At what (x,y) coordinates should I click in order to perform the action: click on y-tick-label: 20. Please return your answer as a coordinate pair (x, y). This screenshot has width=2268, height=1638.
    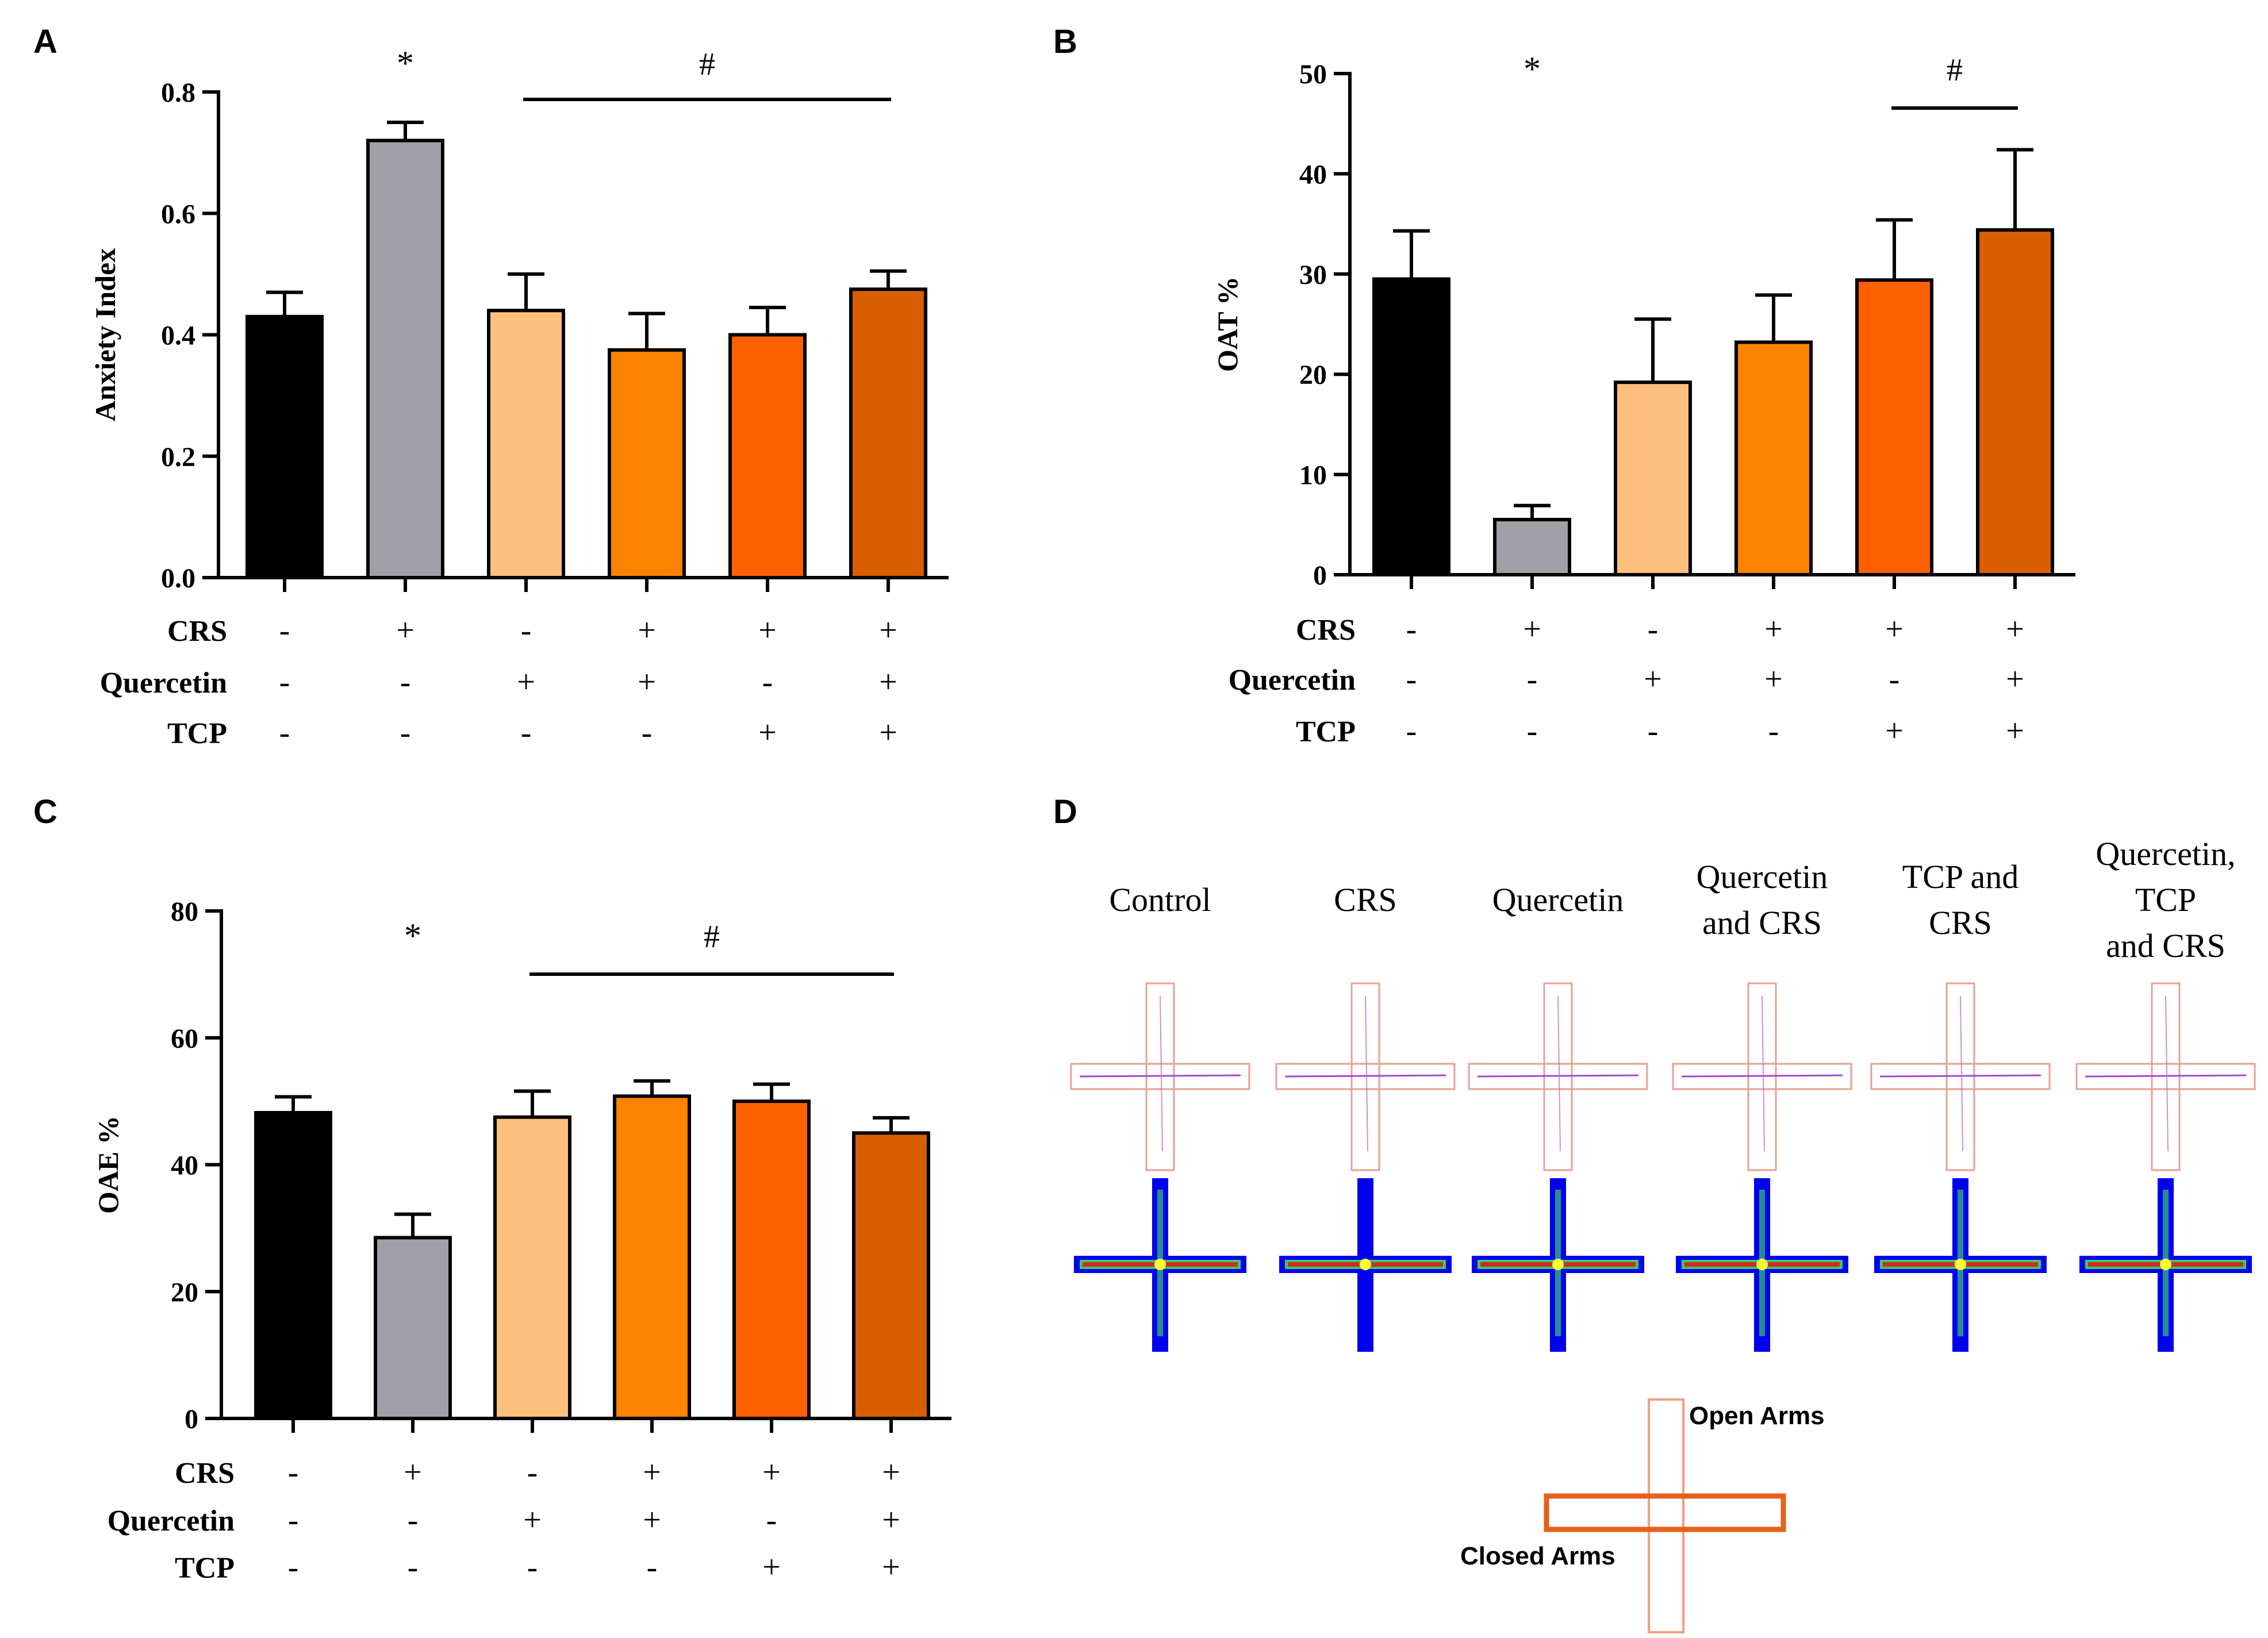
    Looking at the image, I should click on (1313, 375).